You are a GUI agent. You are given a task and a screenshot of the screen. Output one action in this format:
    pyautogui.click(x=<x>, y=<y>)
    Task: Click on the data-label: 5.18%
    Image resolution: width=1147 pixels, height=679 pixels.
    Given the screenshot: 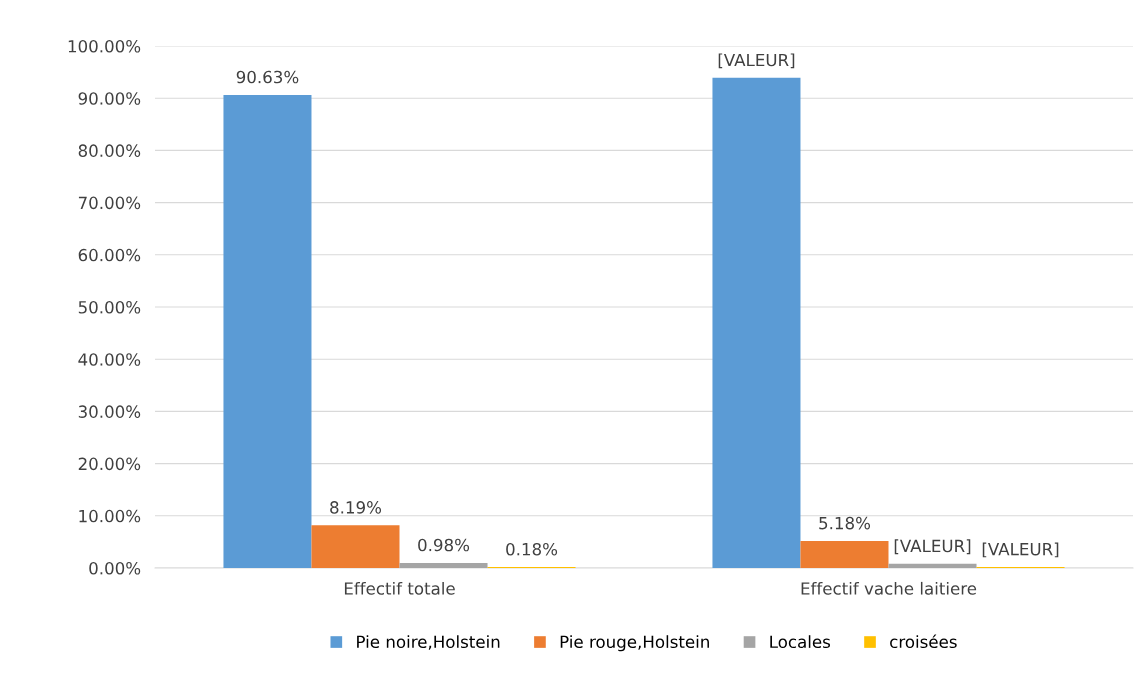 What is the action you would take?
    pyautogui.click(x=845, y=523)
    